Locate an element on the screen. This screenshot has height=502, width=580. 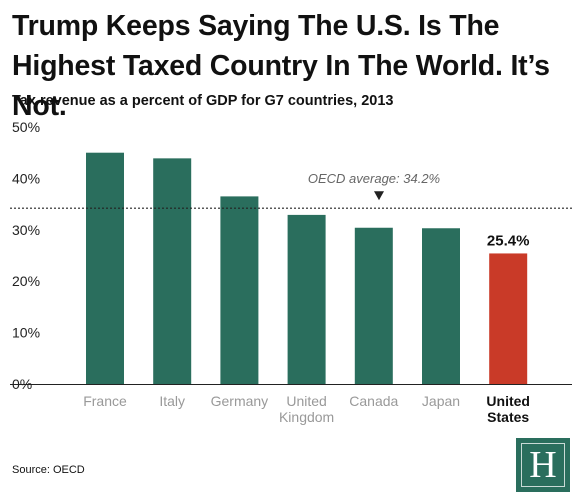
logo-letter: H is located at coordinates (543, 465).